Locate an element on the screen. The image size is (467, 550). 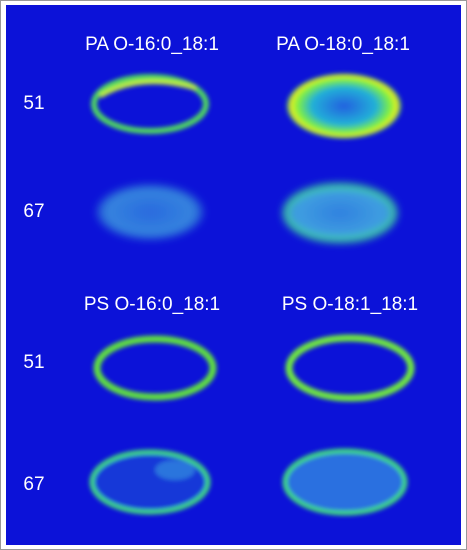
column-title: PA O-18:0_18:1 is located at coordinates (343, 44).